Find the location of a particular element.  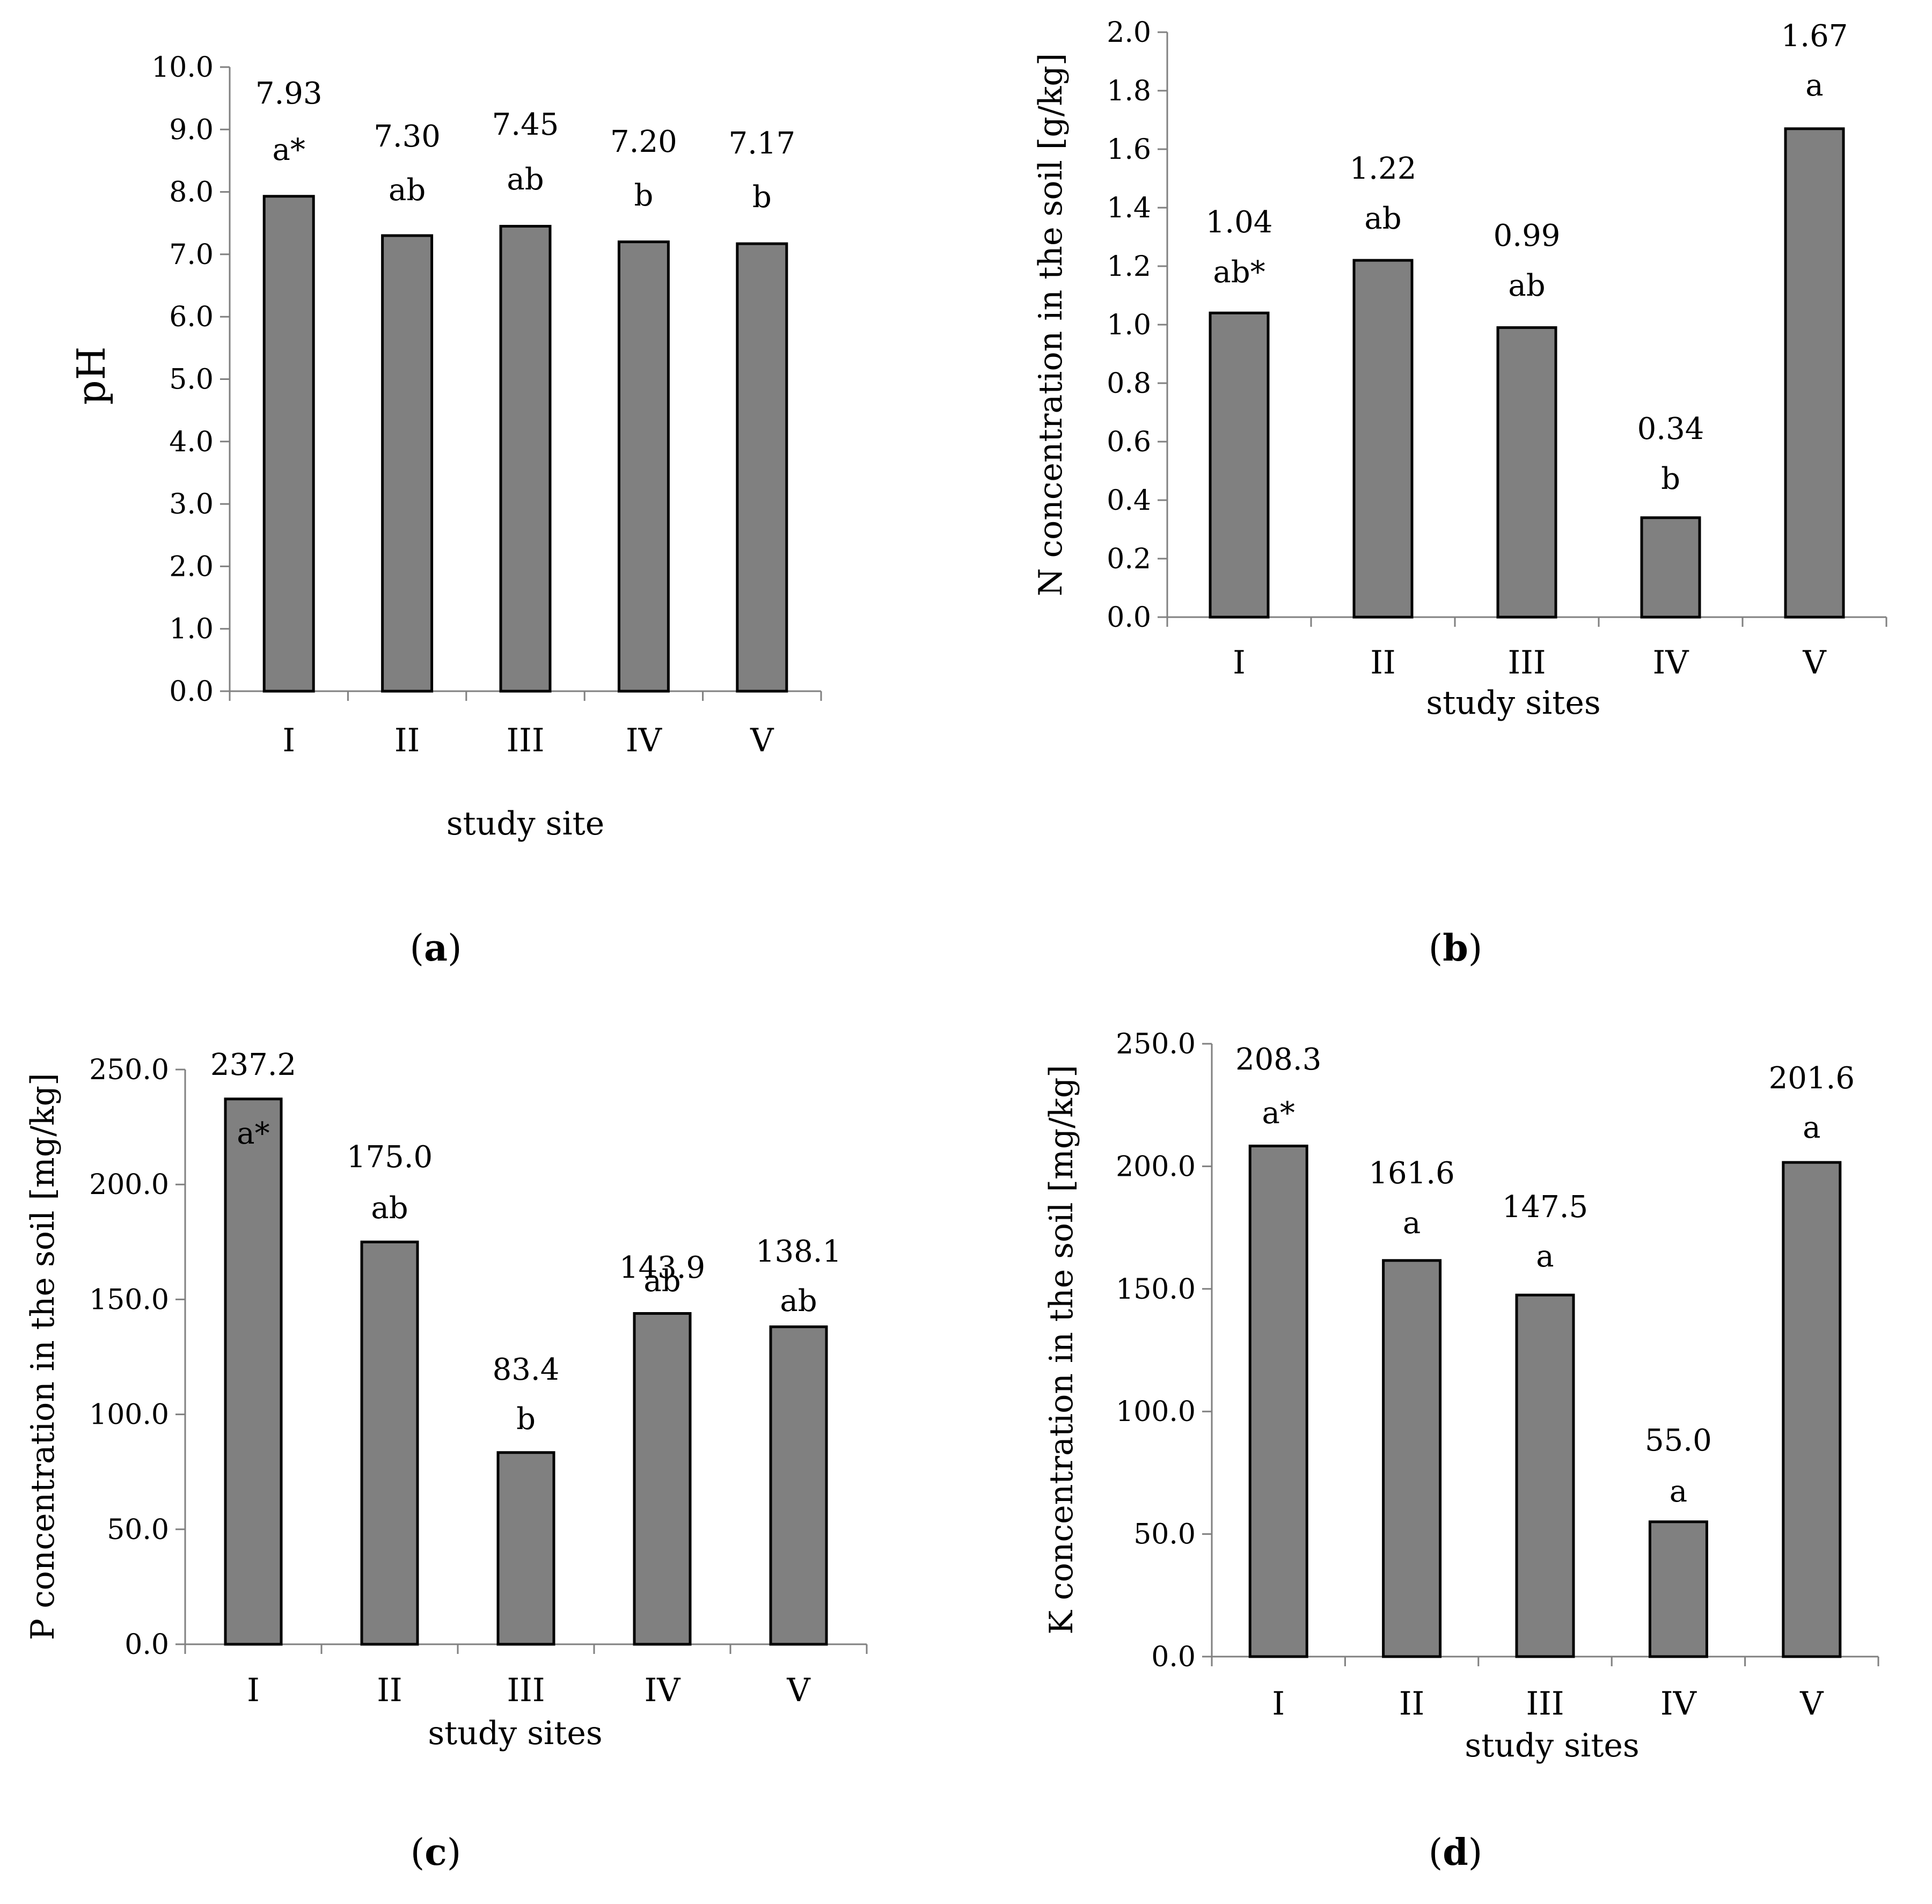

data-label: 1.22 is located at coordinates (1383, 169).